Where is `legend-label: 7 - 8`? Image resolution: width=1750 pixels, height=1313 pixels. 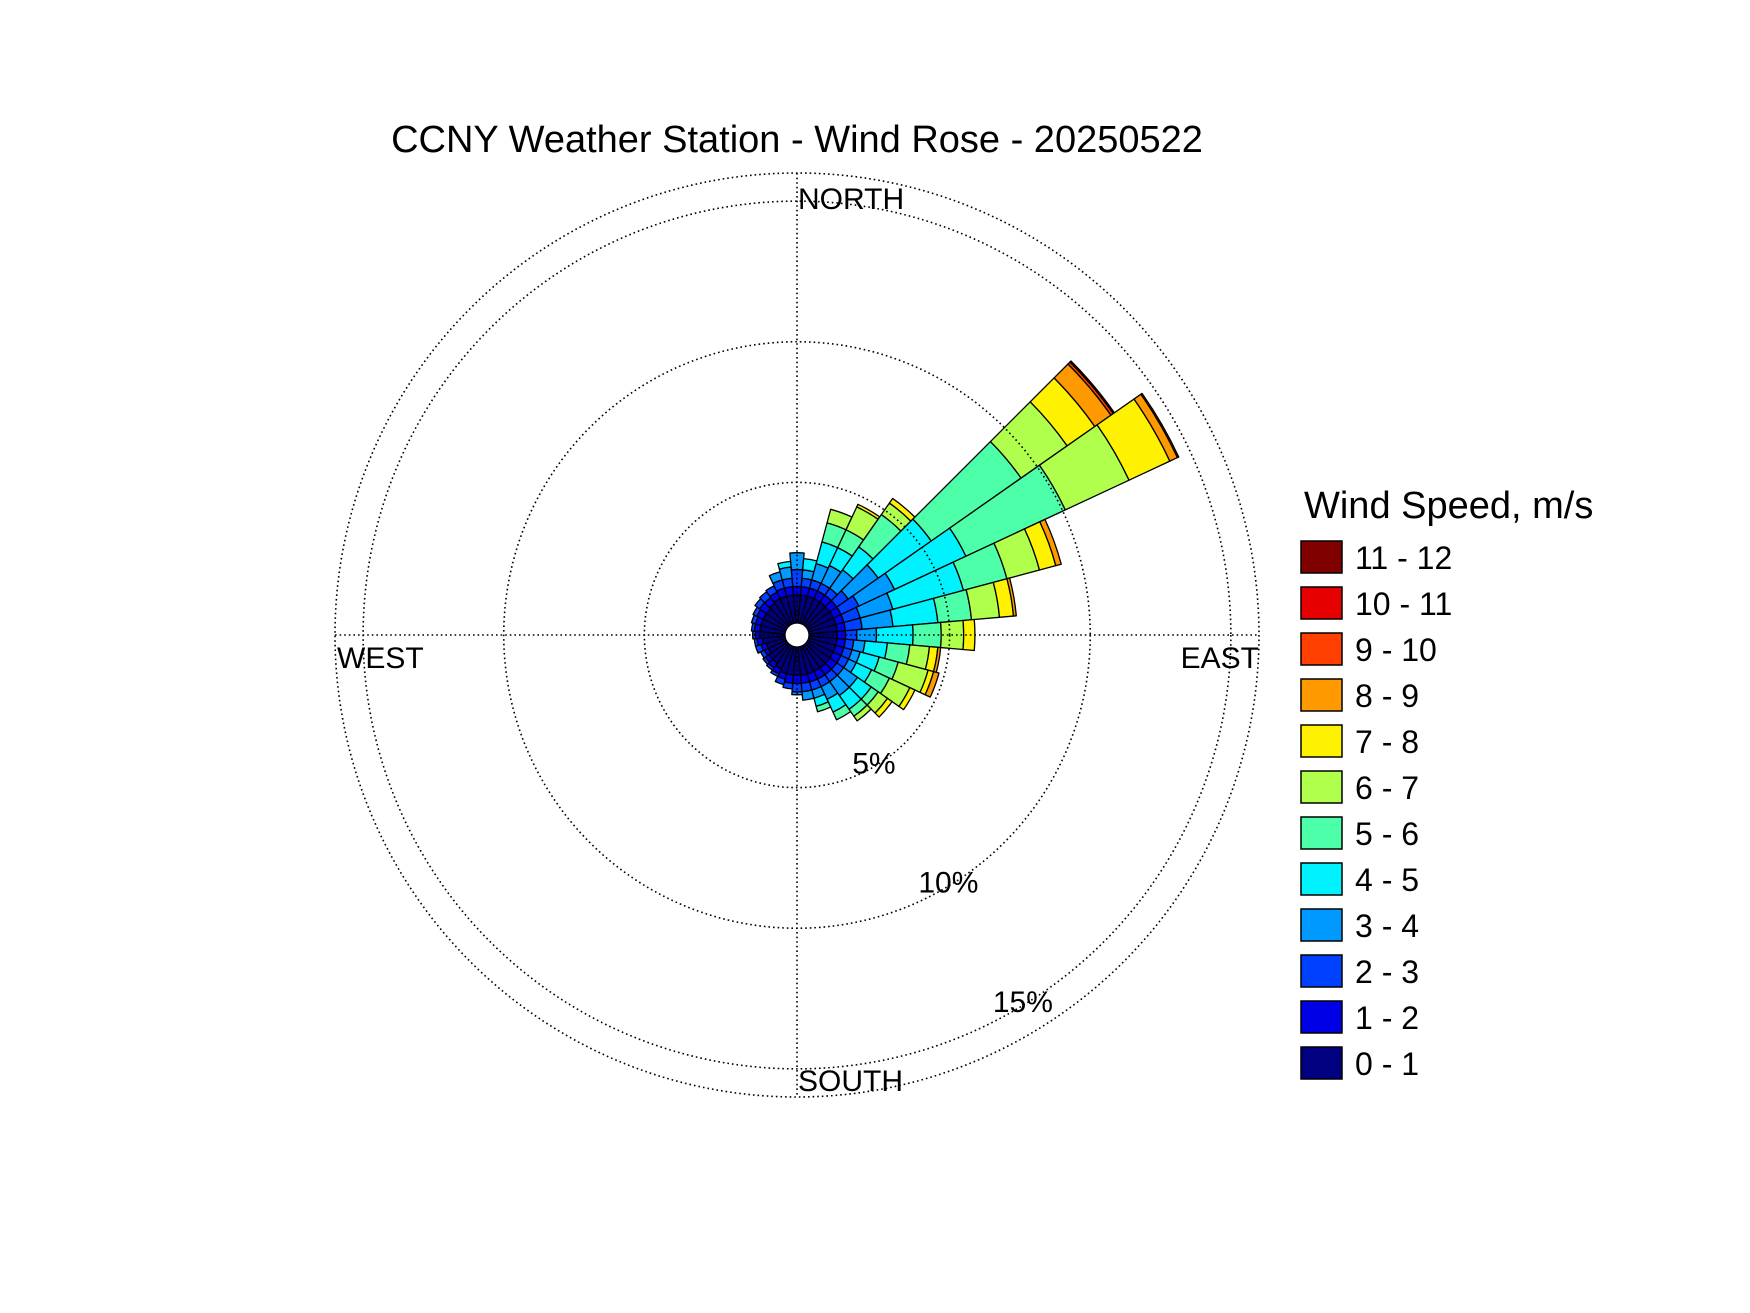 legend-label: 7 - 8 is located at coordinates (1387, 742).